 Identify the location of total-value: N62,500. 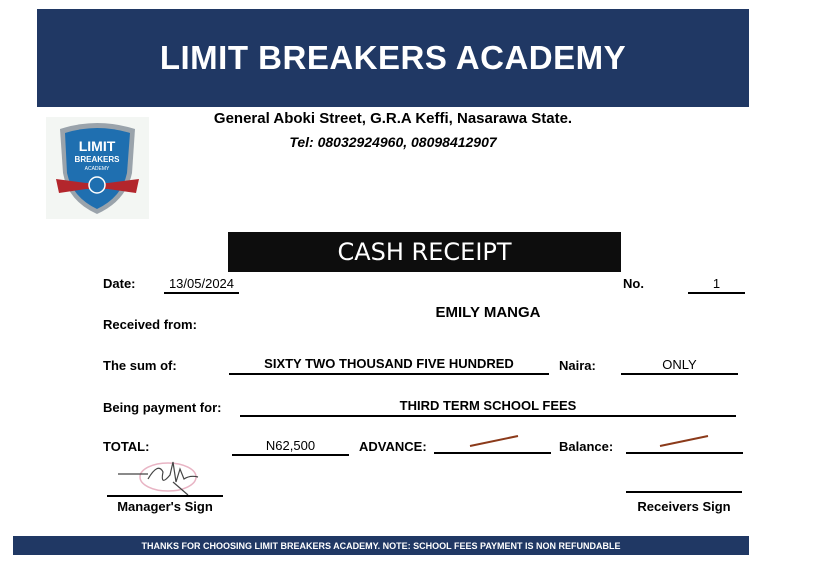
(290, 447).